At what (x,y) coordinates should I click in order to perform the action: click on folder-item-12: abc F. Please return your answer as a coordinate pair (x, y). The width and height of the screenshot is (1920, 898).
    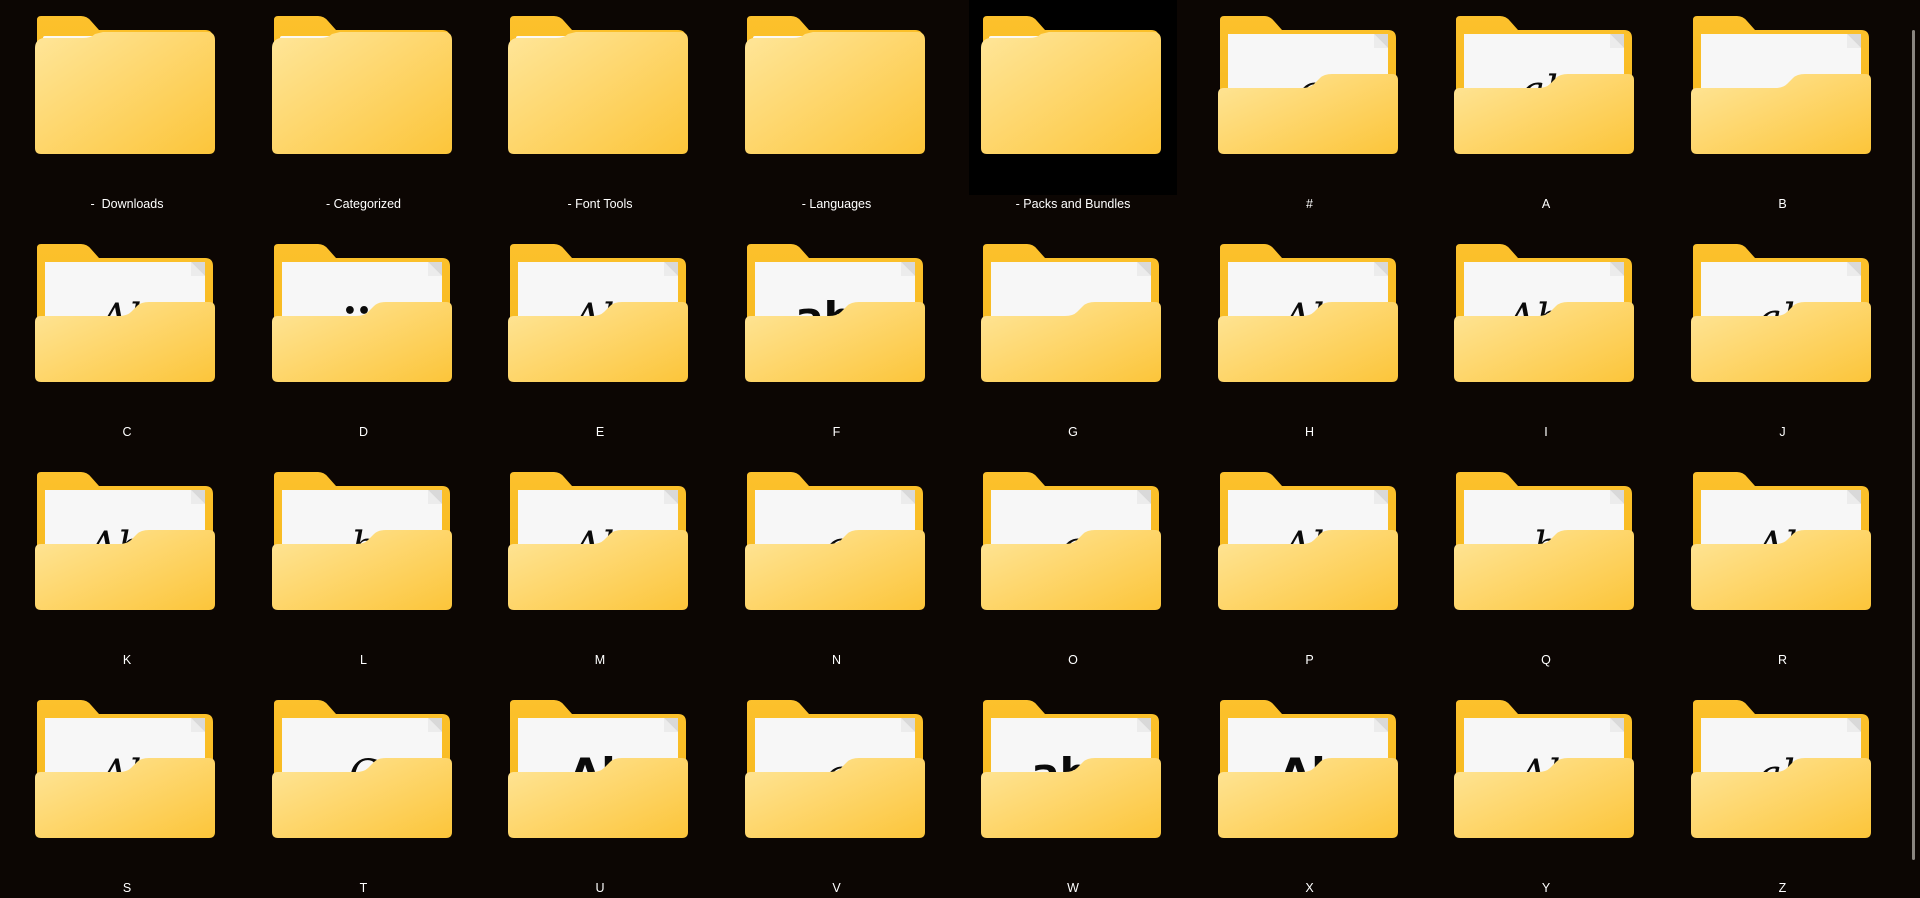
    Looking at the image, I should click on (837, 342).